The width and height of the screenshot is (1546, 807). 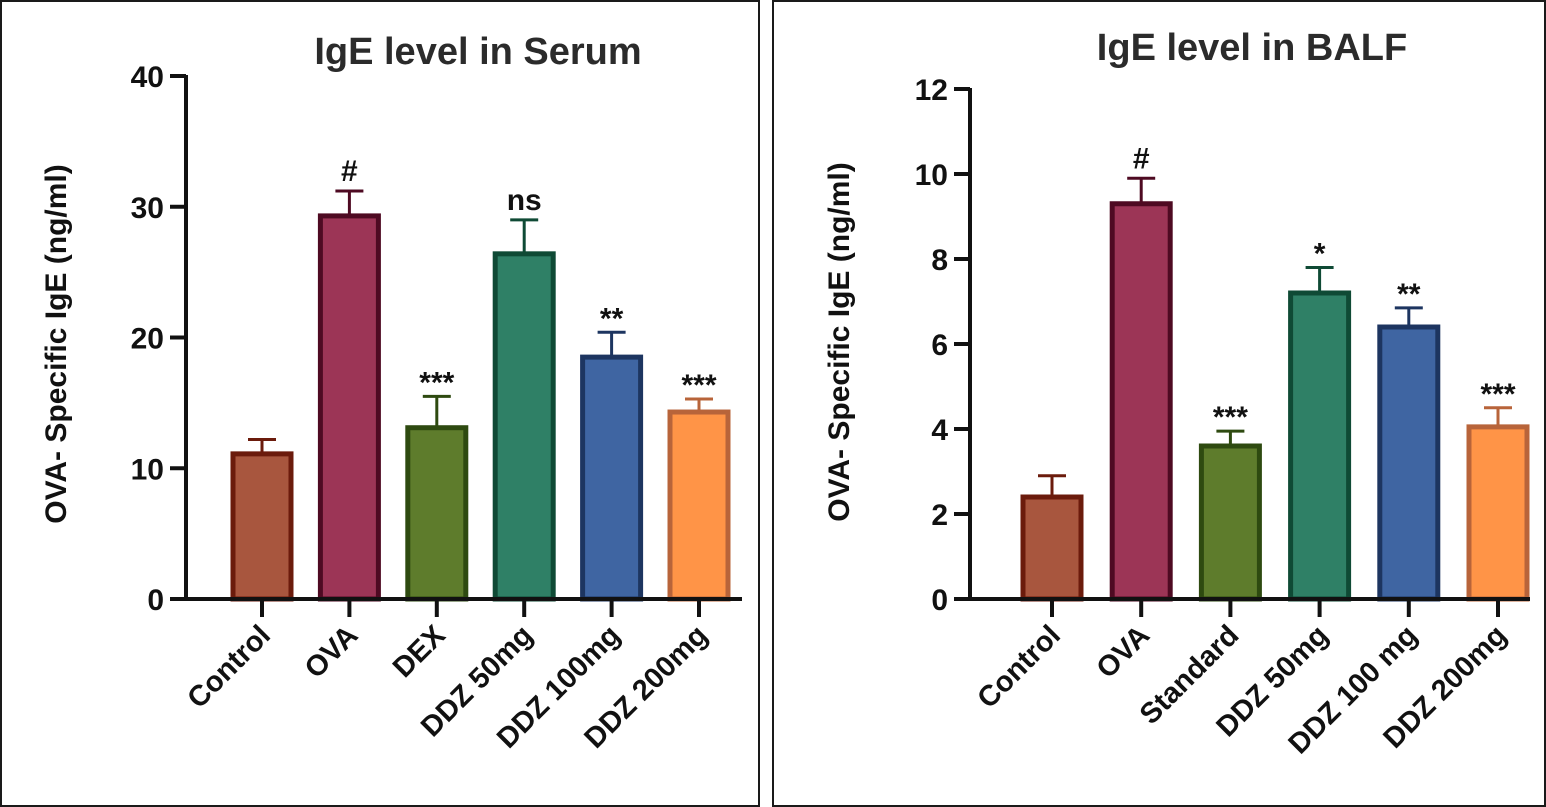 What do you see at coordinates (147, 77) in the screenshot?
I see `y-tick-label: 40` at bounding box center [147, 77].